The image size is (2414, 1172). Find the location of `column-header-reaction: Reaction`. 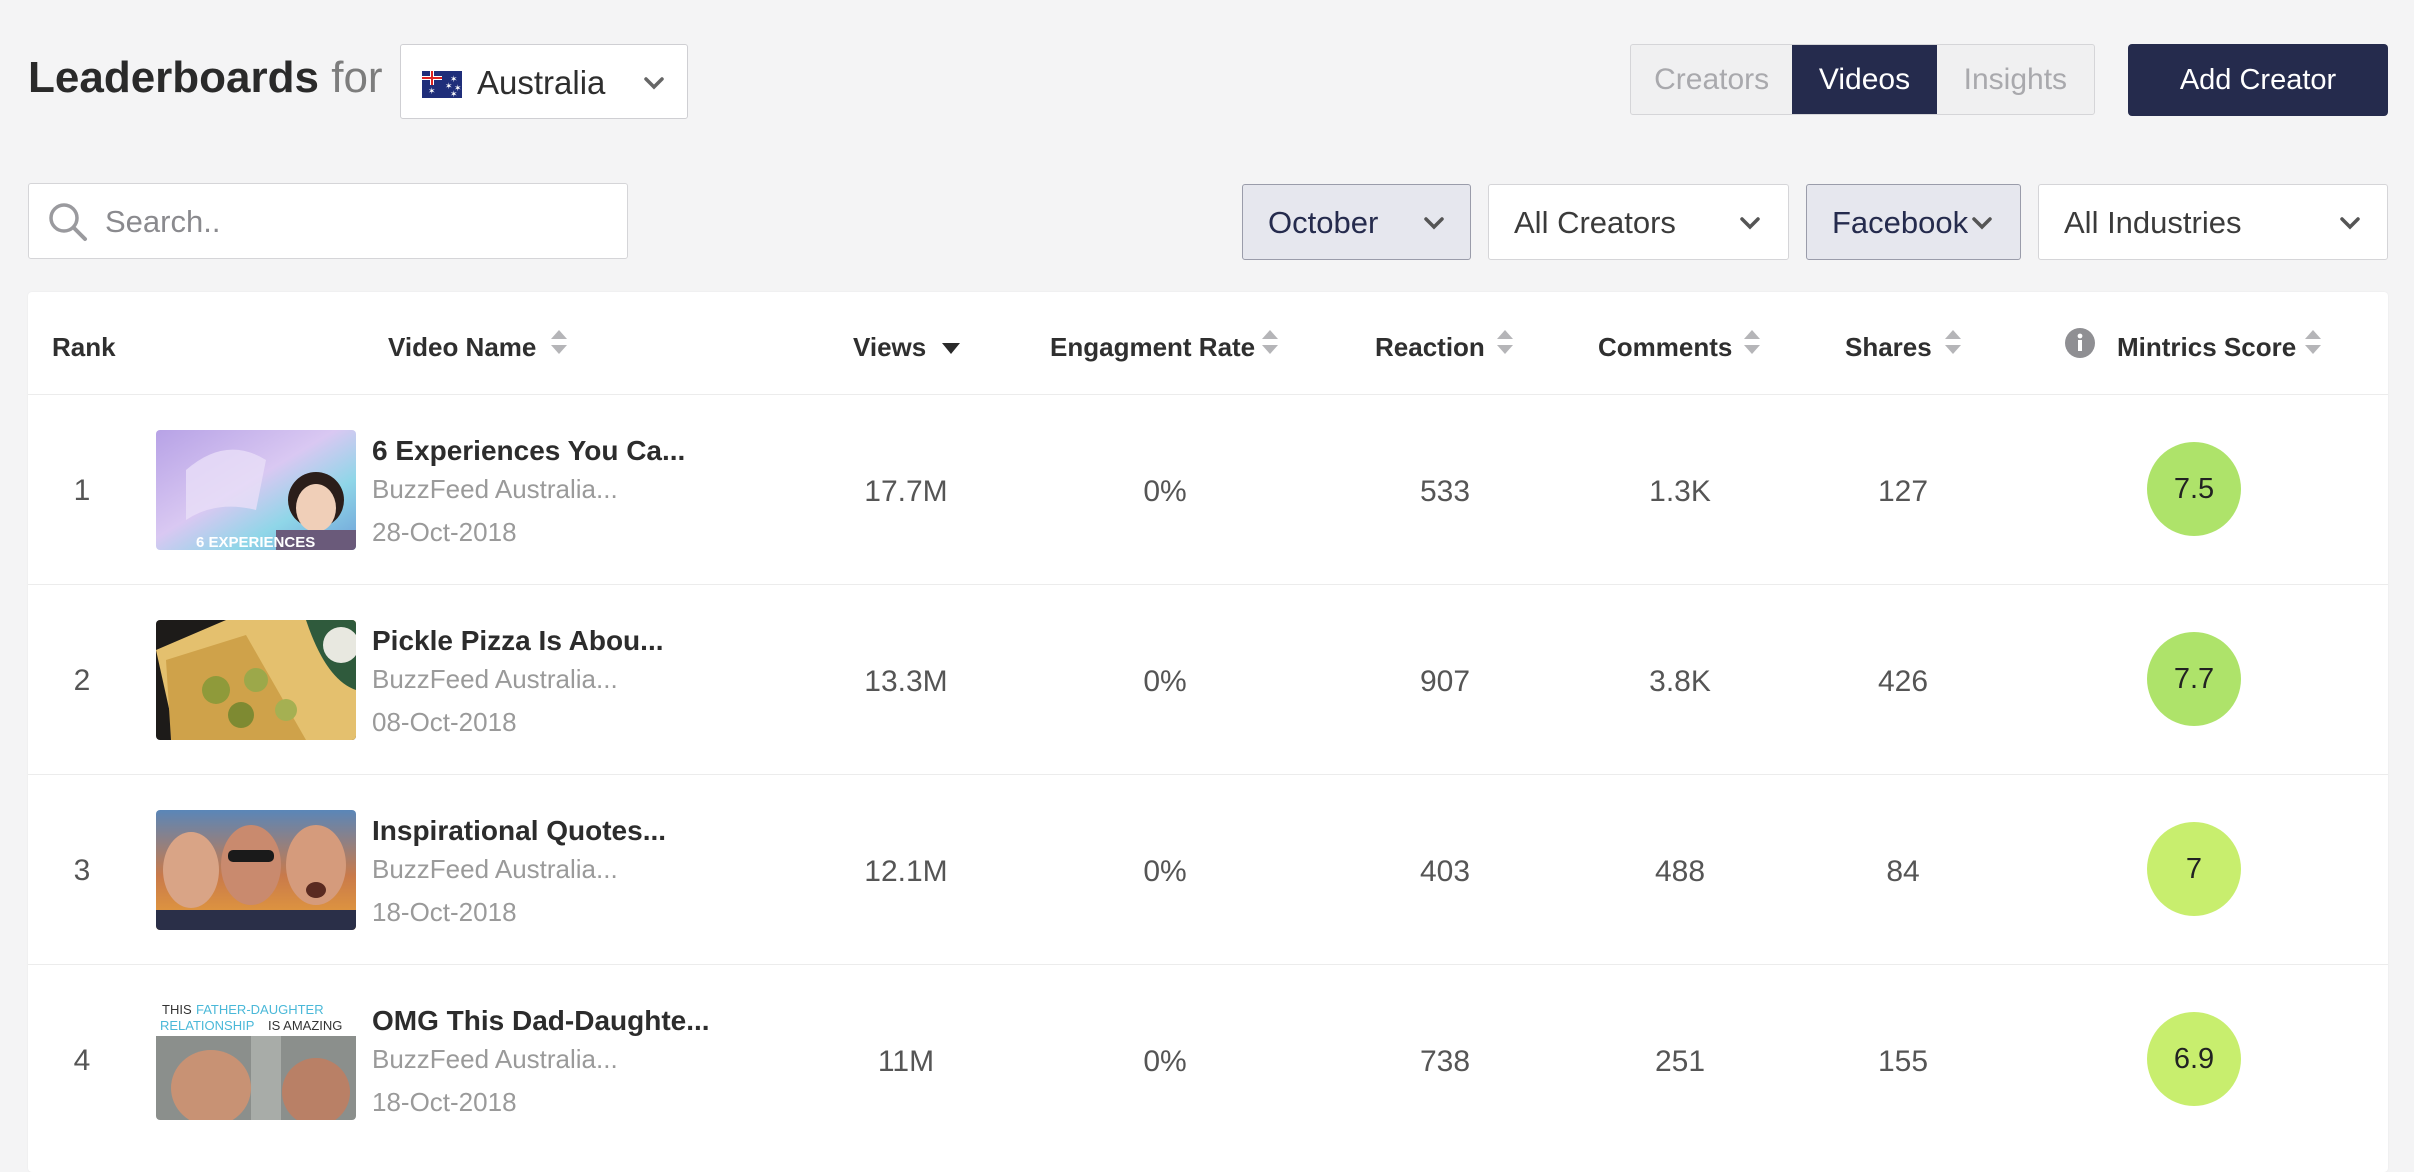

column-header-reaction: Reaction is located at coordinates (1430, 347).